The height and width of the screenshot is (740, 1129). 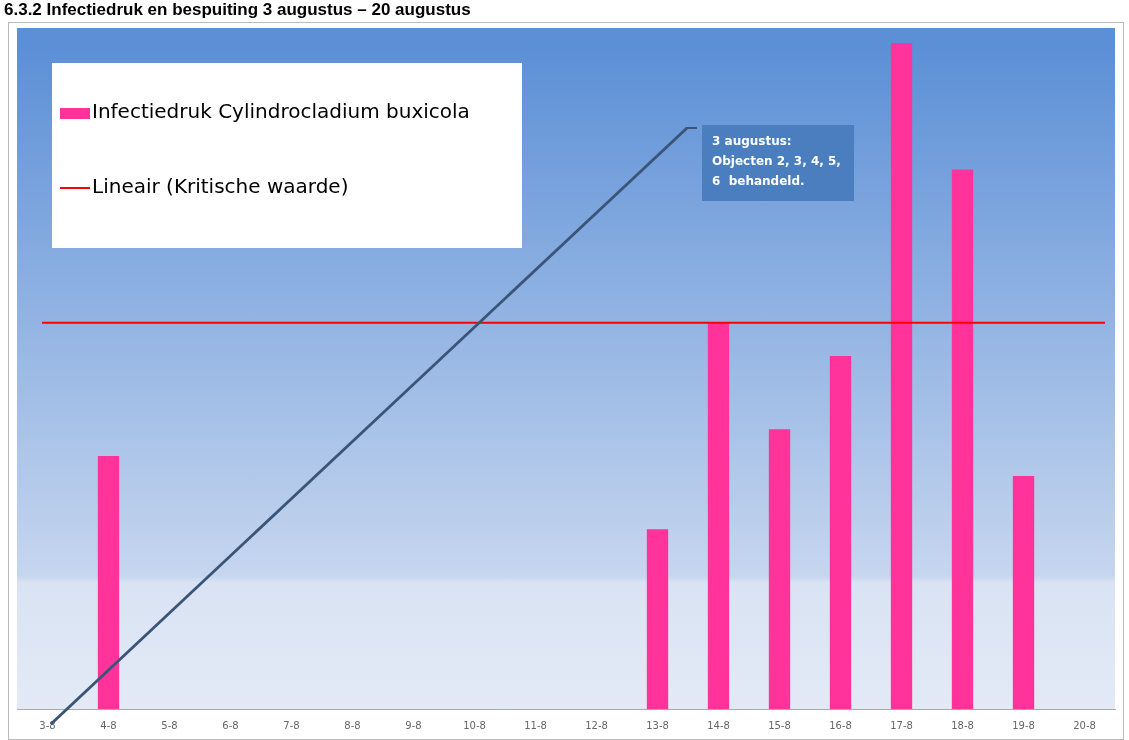 What do you see at coordinates (230, 725) in the screenshot?
I see `x-tick-label: 6-8` at bounding box center [230, 725].